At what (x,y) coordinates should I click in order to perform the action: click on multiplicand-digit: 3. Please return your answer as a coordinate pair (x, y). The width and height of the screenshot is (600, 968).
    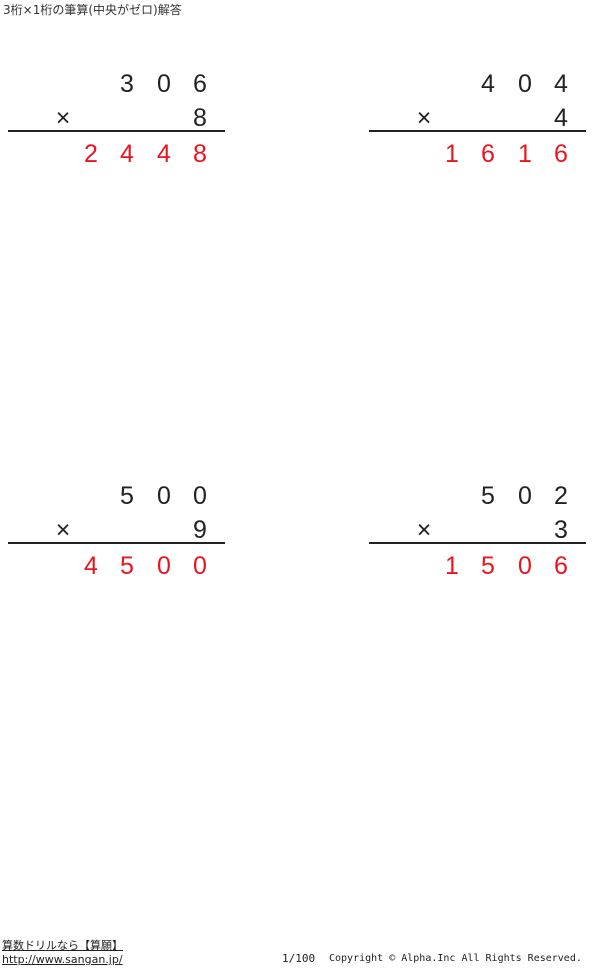
    Looking at the image, I should click on (127, 84).